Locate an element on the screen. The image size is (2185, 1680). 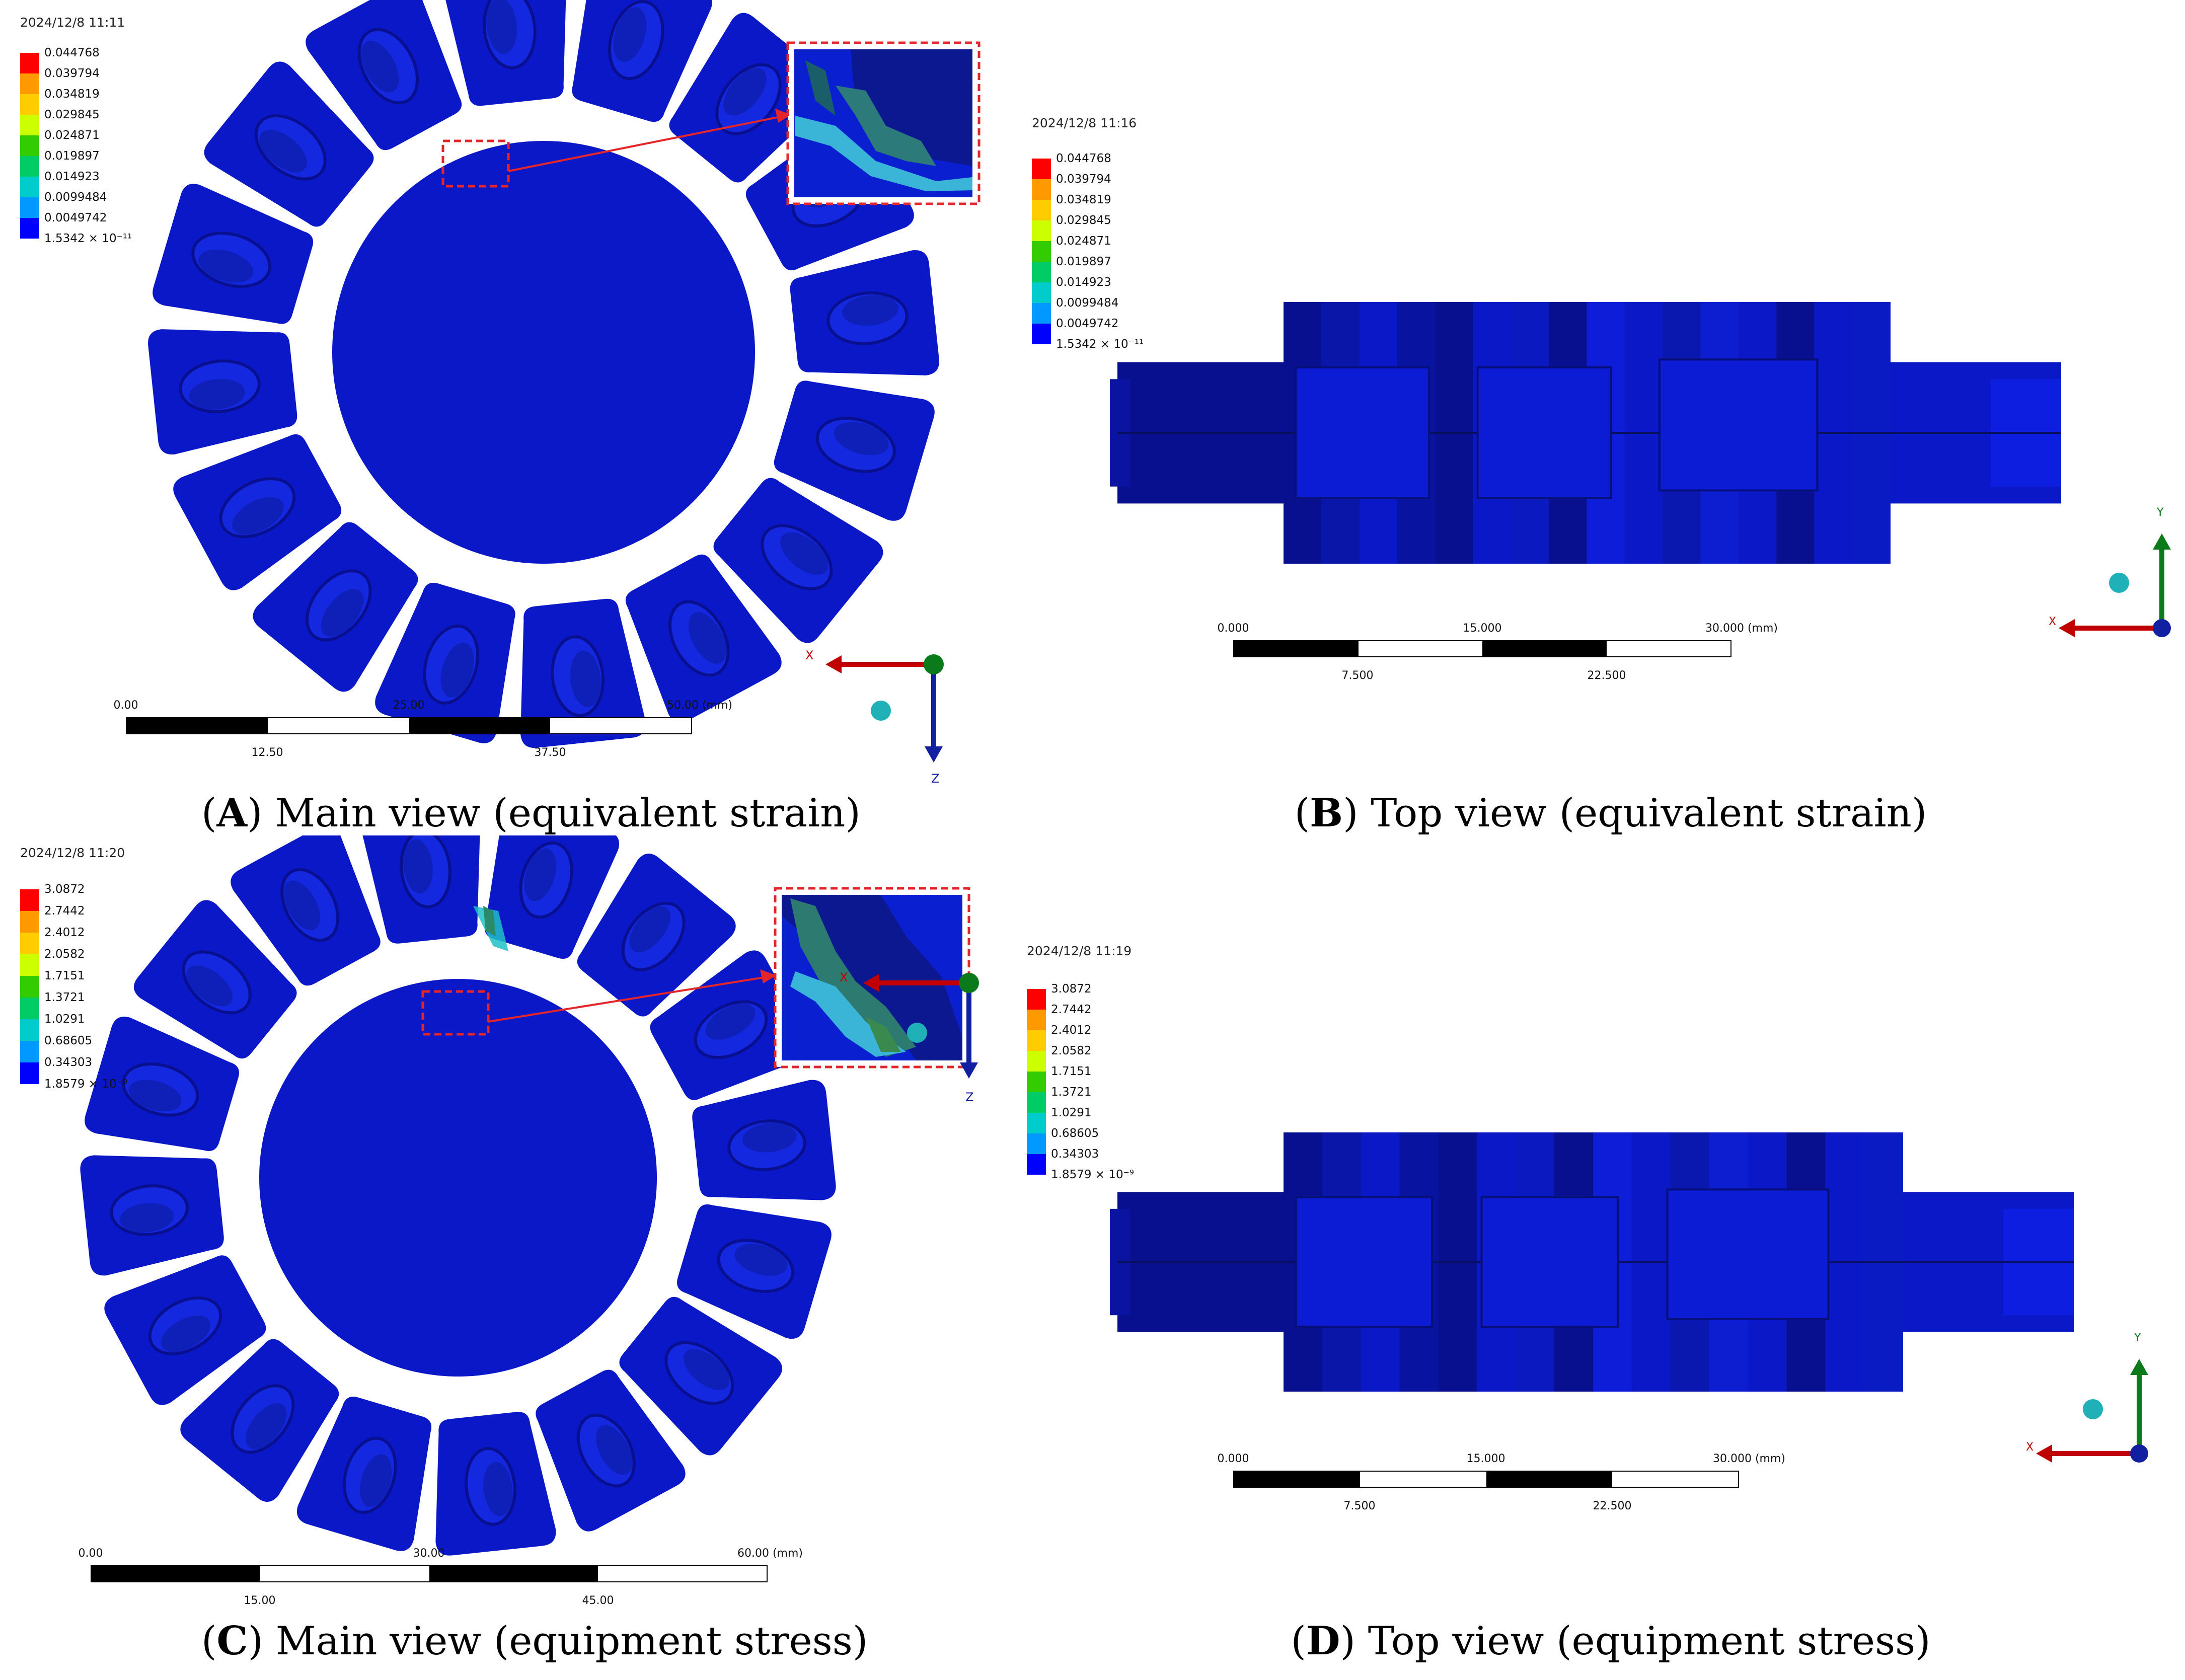
caption-b: (B) Top view (equivalent strain) is located at coordinates (1610, 813).